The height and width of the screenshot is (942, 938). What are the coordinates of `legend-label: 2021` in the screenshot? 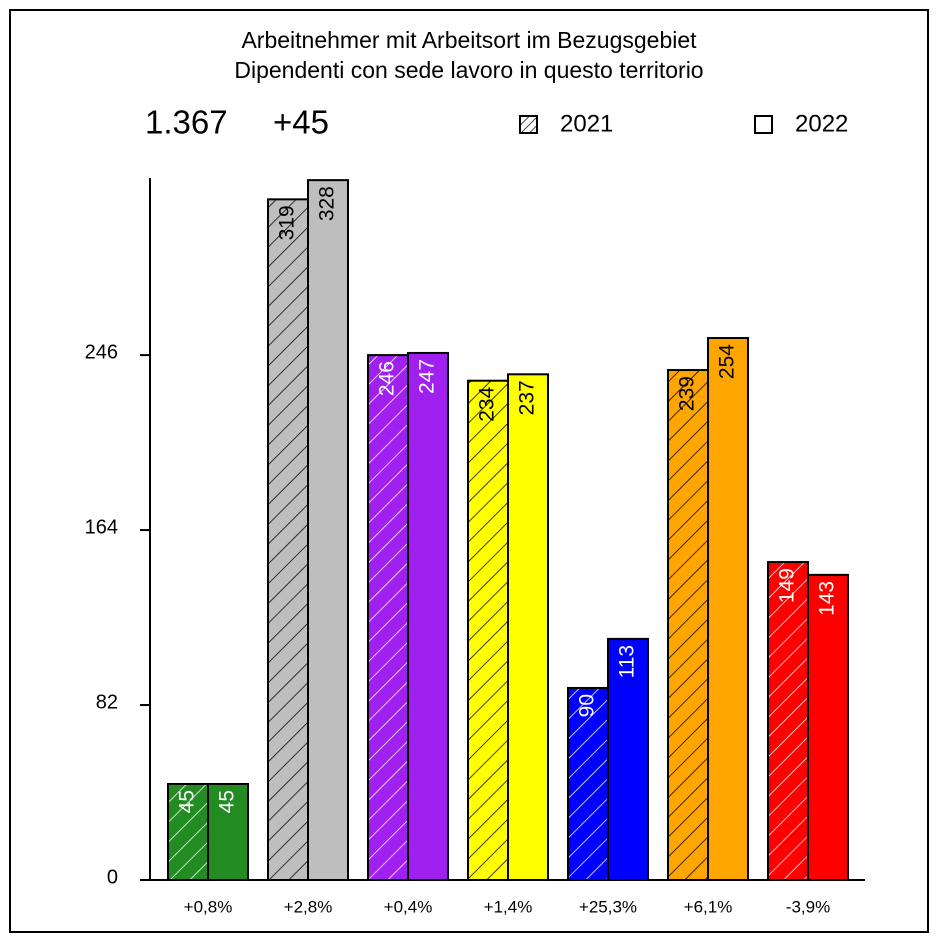 It's located at (586, 123).